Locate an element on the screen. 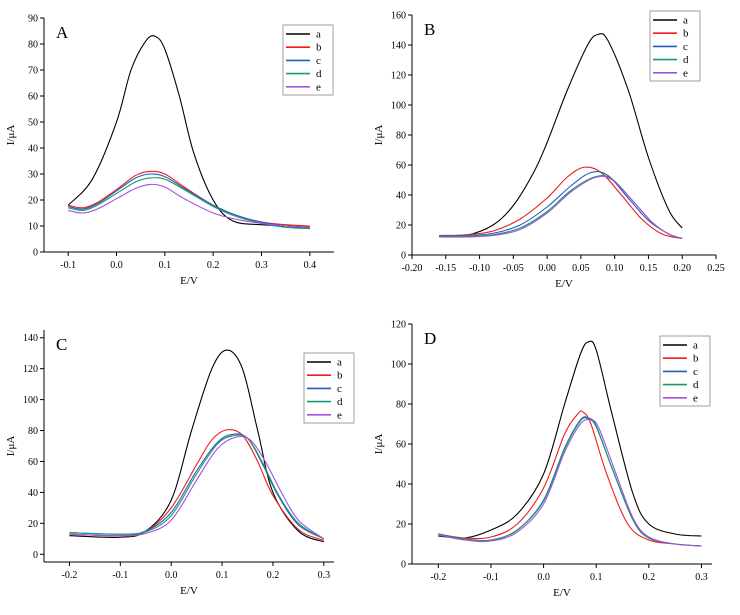 The height and width of the screenshot is (615, 740). x-tick-label: 0.00 is located at coordinates (547, 268).